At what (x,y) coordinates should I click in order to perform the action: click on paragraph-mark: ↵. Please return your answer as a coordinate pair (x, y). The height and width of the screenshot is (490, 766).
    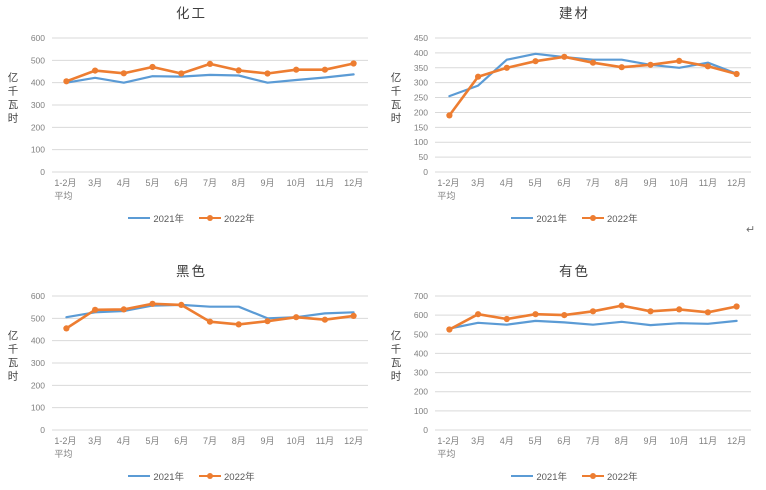
    Looking at the image, I should click on (751, 230).